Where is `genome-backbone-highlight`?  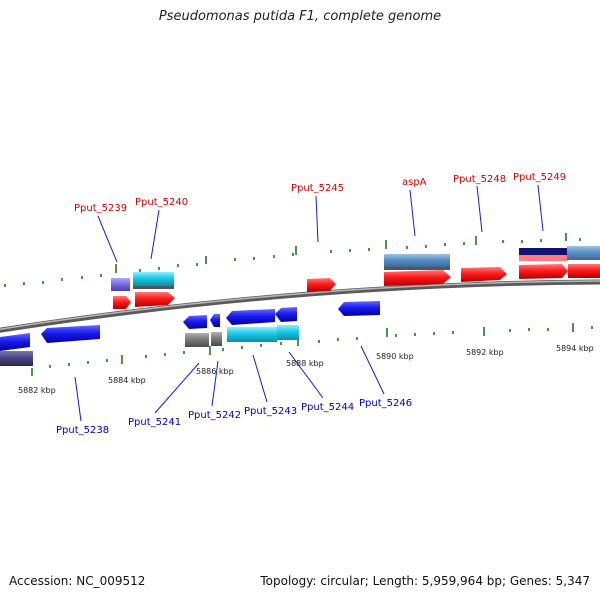 genome-backbone-highlight is located at coordinates (300, 305).